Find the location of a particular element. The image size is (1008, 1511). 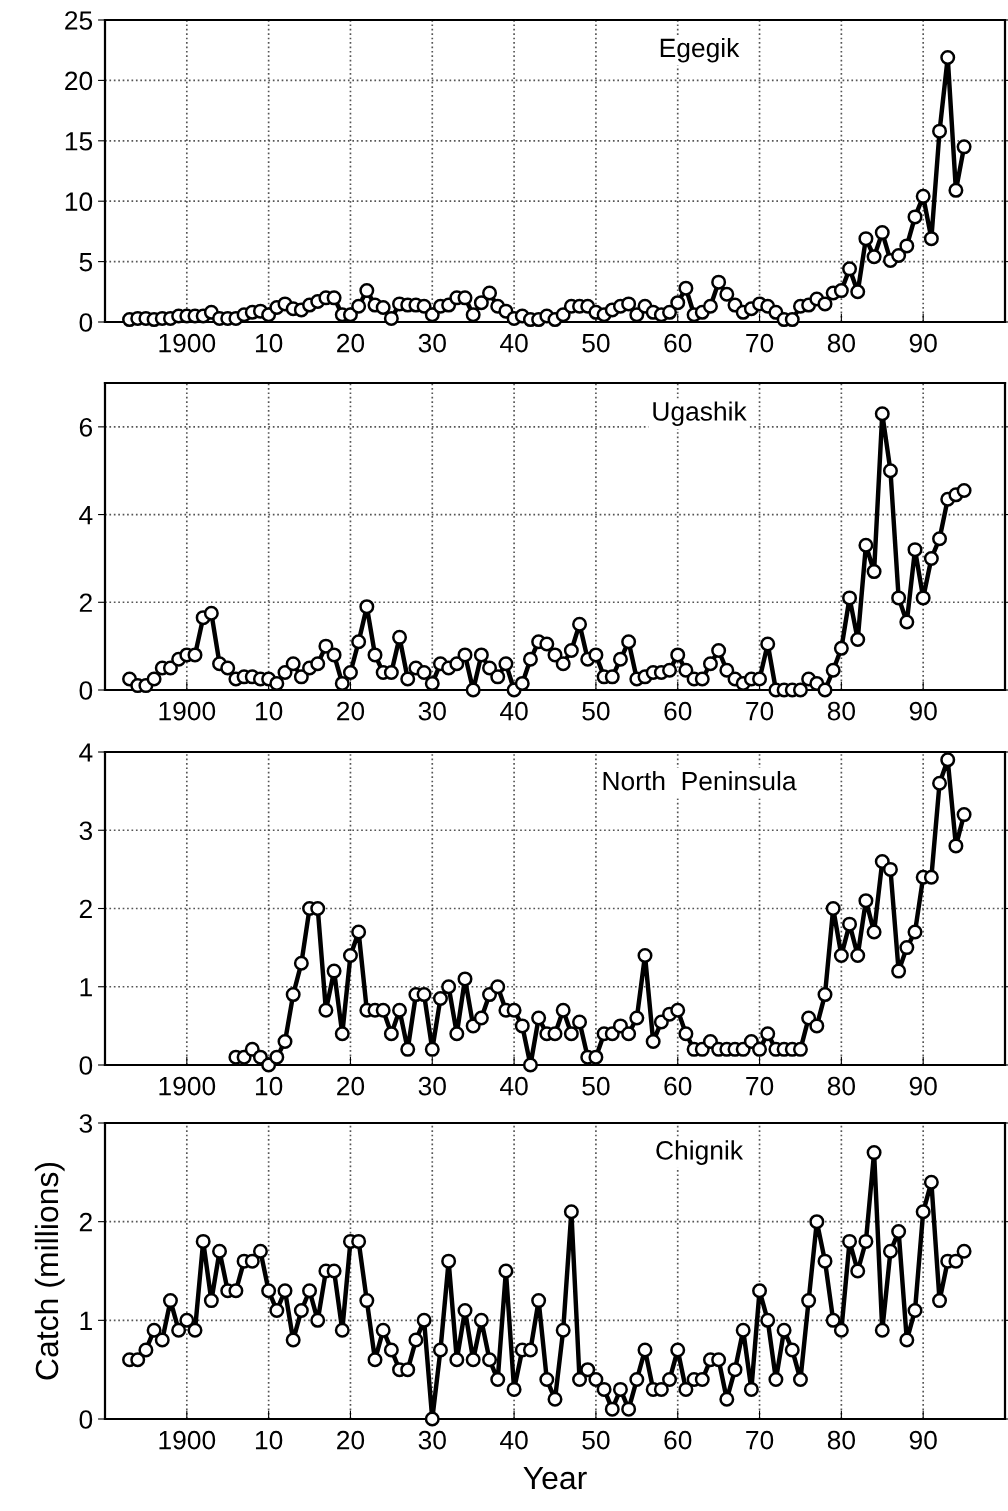

y-tick-label: 10 is located at coordinates (79, 202).